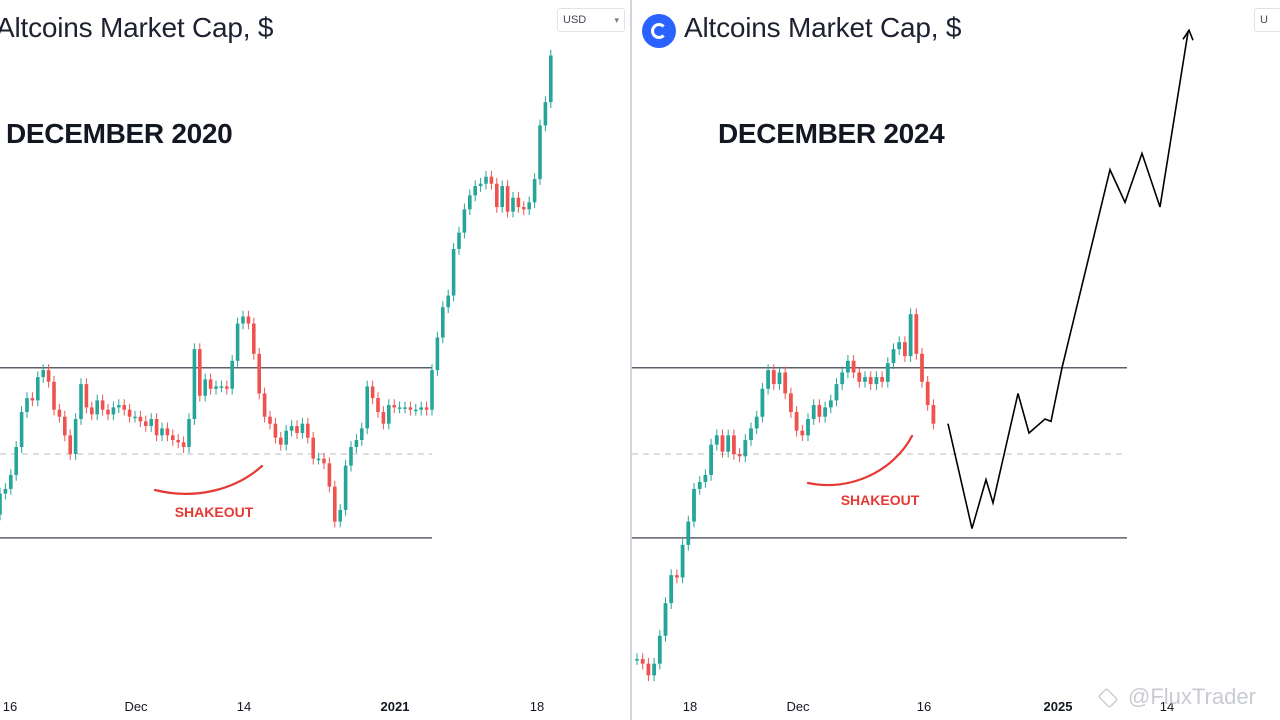  I want to click on currency-selector: U, so click(1267, 20).